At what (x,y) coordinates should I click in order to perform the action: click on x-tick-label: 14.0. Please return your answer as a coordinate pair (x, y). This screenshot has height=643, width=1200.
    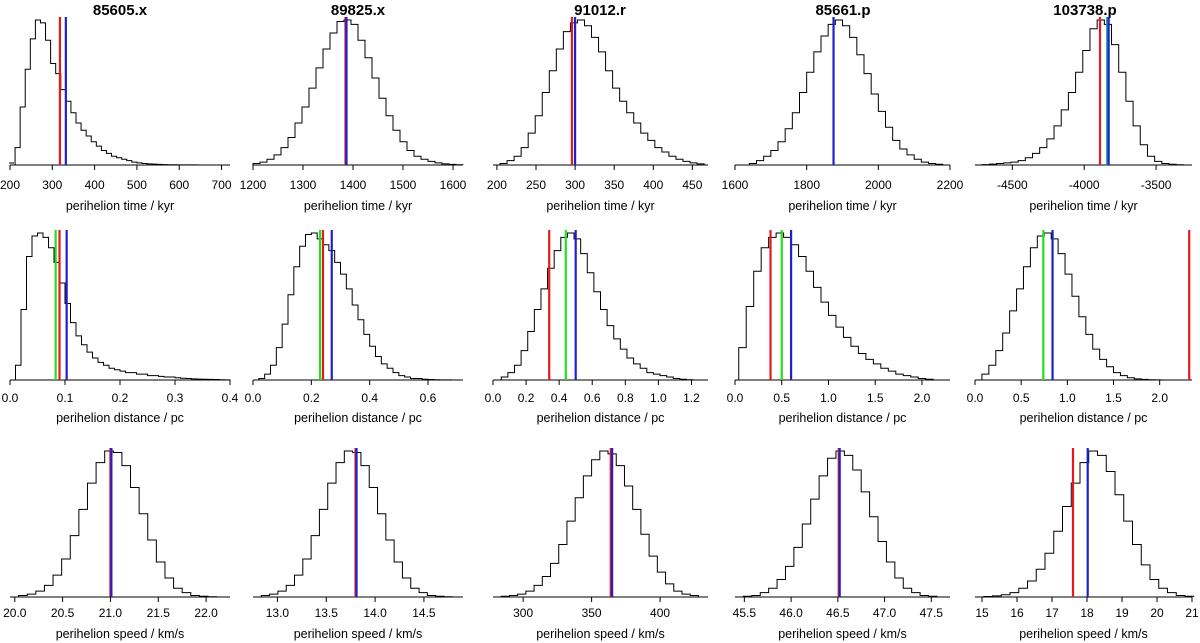
    Looking at the image, I should click on (375, 613).